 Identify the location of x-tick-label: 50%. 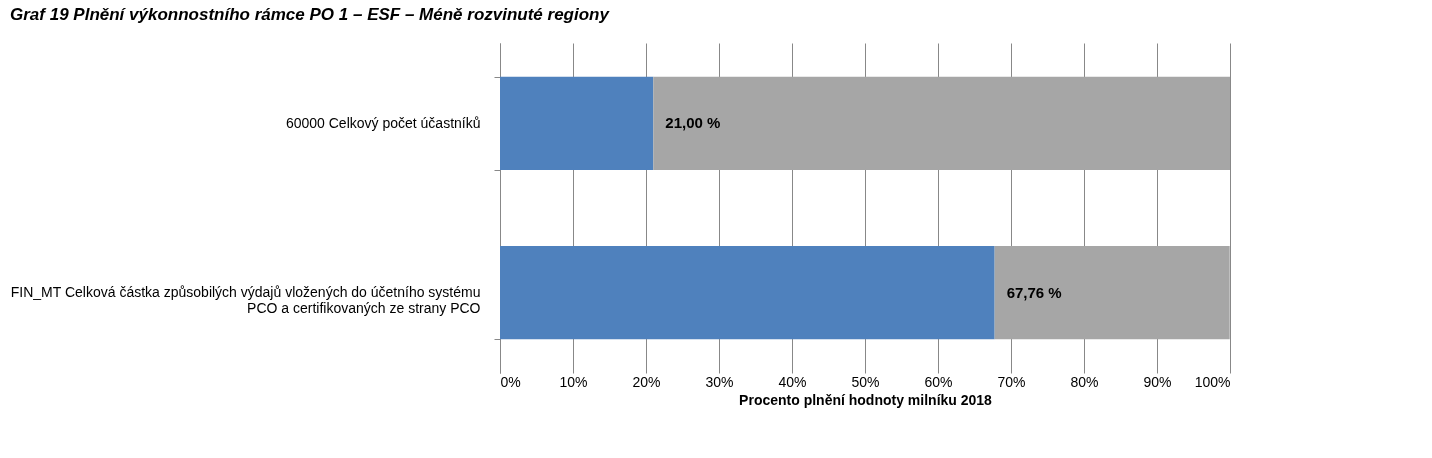
(865, 381).